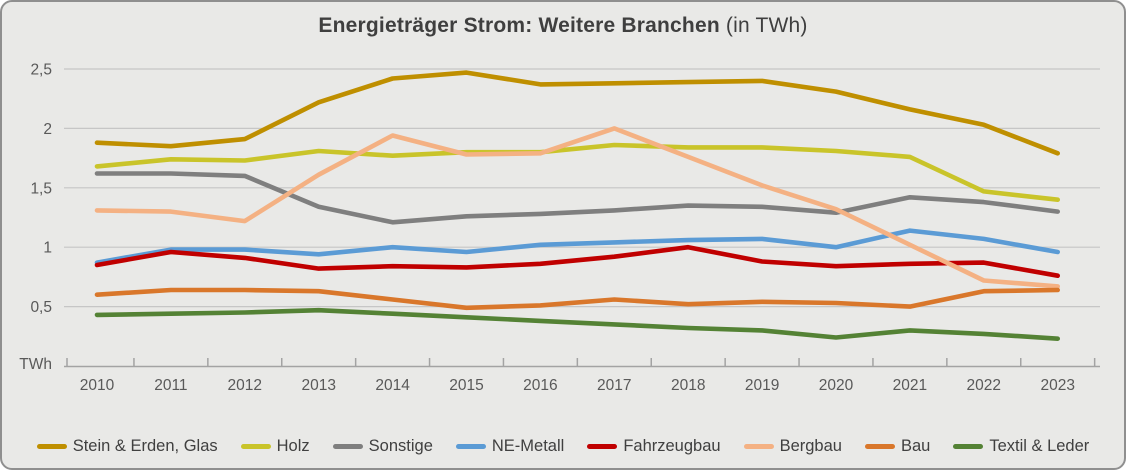  Describe the element at coordinates (810, 446) in the screenshot. I see `legend-label-bergbau: Bergbau` at that location.